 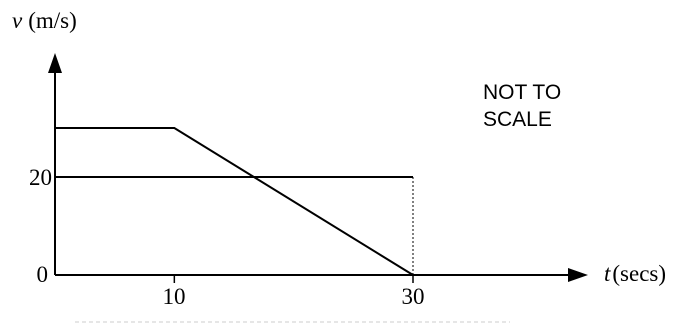 What do you see at coordinates (55, 63) in the screenshot?
I see `y-axis-arrow` at bounding box center [55, 63].